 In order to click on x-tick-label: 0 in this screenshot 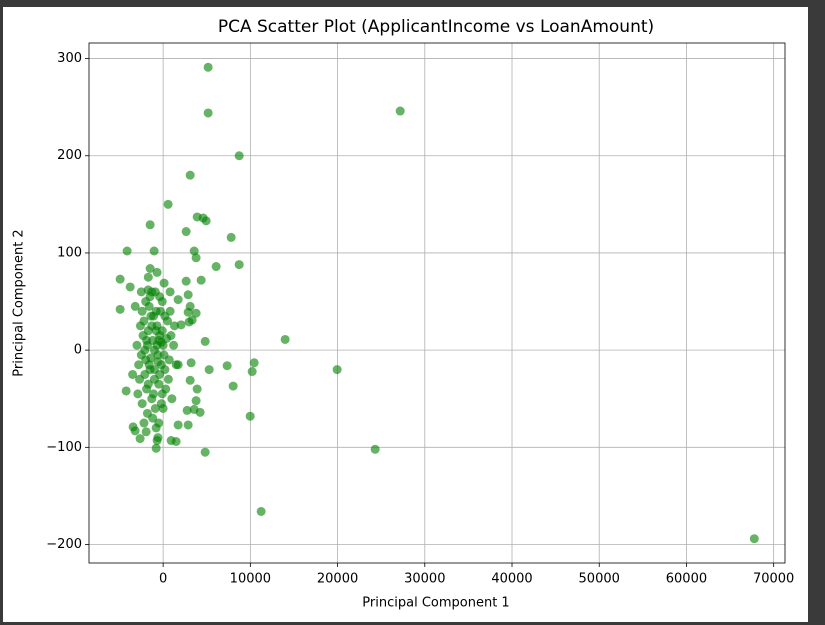, I will do `click(163, 579)`.